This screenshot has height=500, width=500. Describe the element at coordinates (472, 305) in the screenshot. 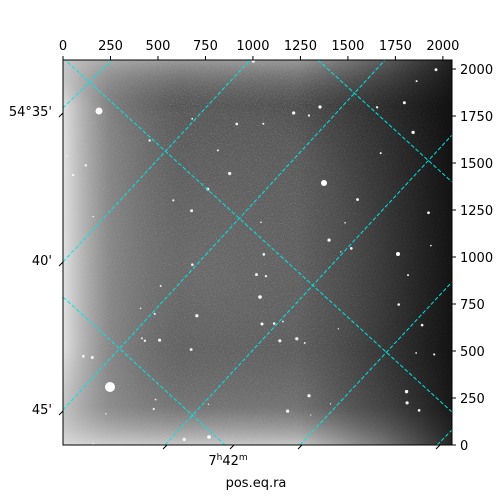

I see `right-tick-label: 750` at that location.